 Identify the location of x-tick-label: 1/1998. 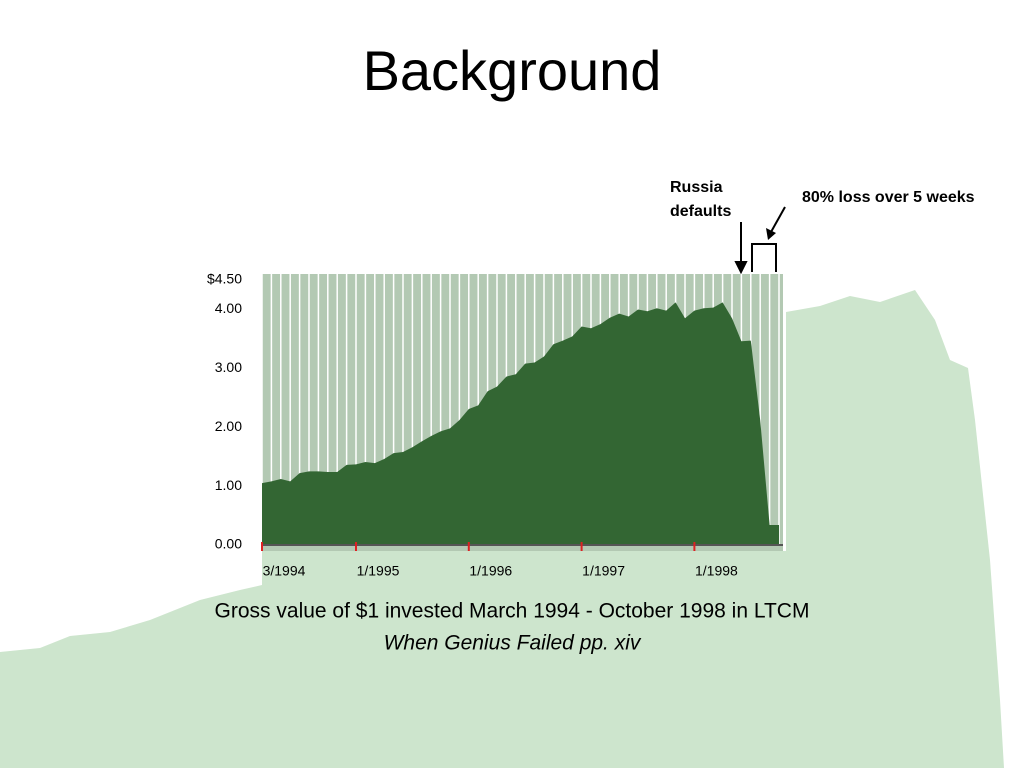
(716, 571).